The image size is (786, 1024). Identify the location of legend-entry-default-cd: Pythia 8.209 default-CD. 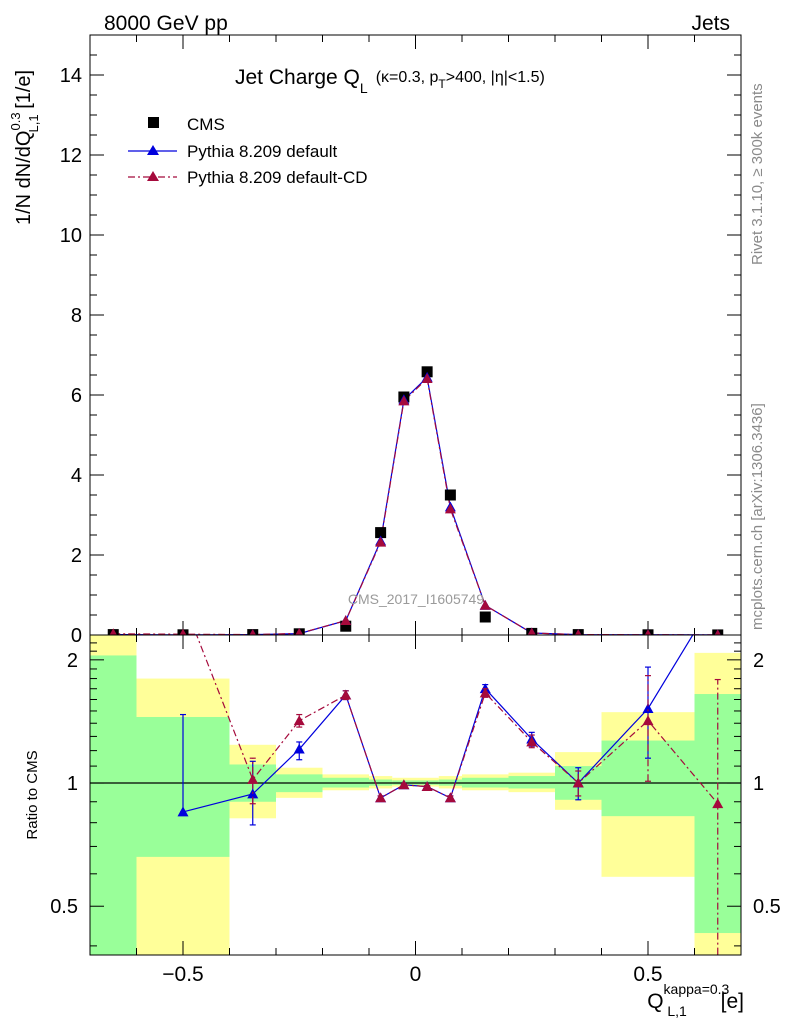
(248, 177).